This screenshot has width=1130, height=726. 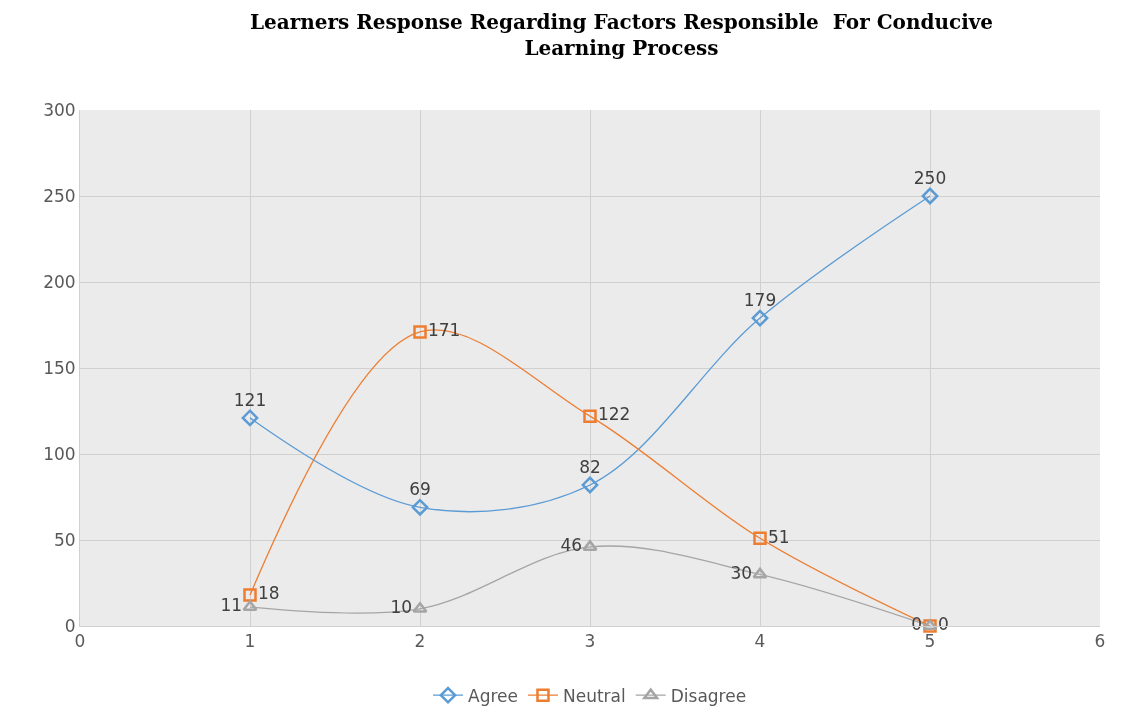 What do you see at coordinates (59, 453) in the screenshot?
I see `y-tick-label: 100` at bounding box center [59, 453].